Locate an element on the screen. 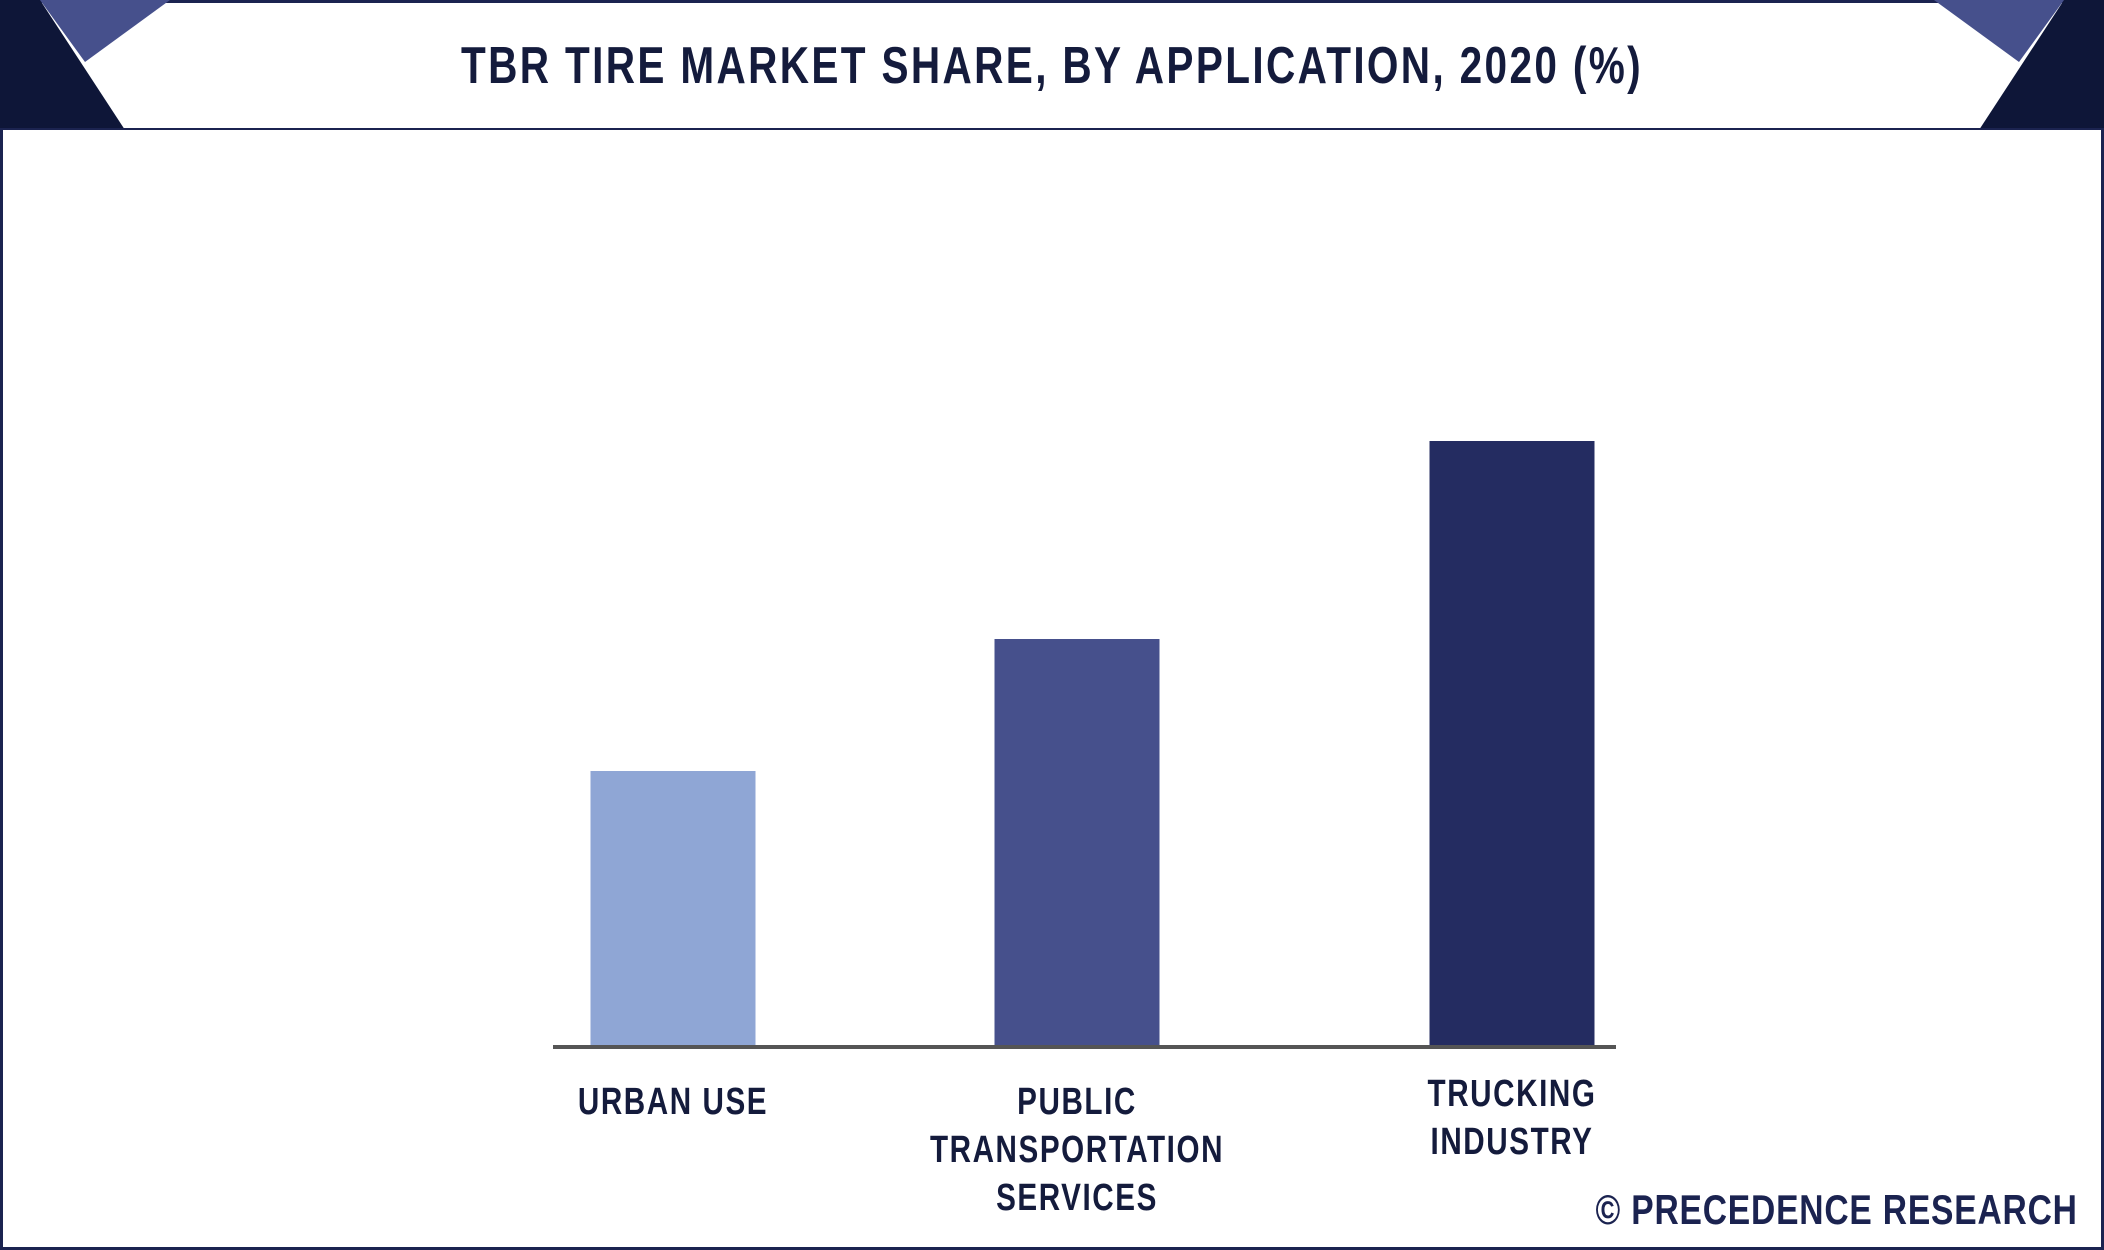 This screenshot has height=1250, width=2104. category-label-urban-use: URBAN USE is located at coordinates (673, 1102).